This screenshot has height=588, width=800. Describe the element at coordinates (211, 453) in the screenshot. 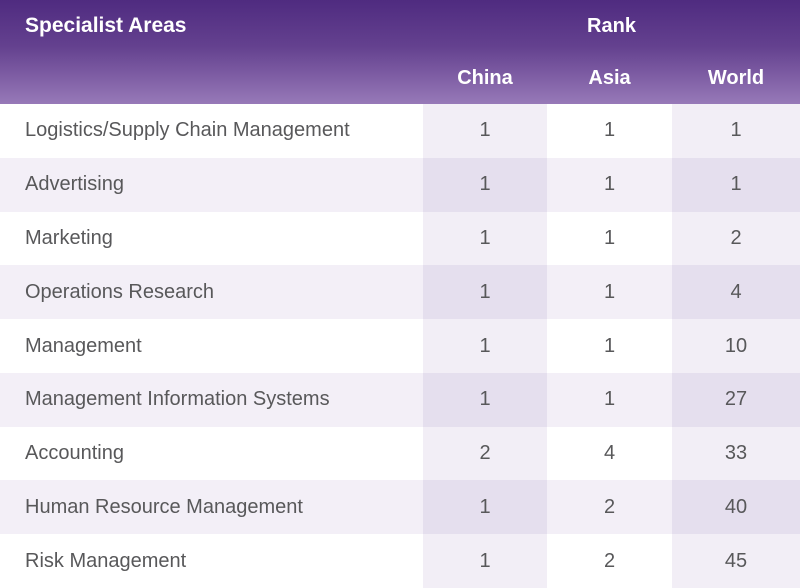

I see `area-cell: Accounting` at that location.